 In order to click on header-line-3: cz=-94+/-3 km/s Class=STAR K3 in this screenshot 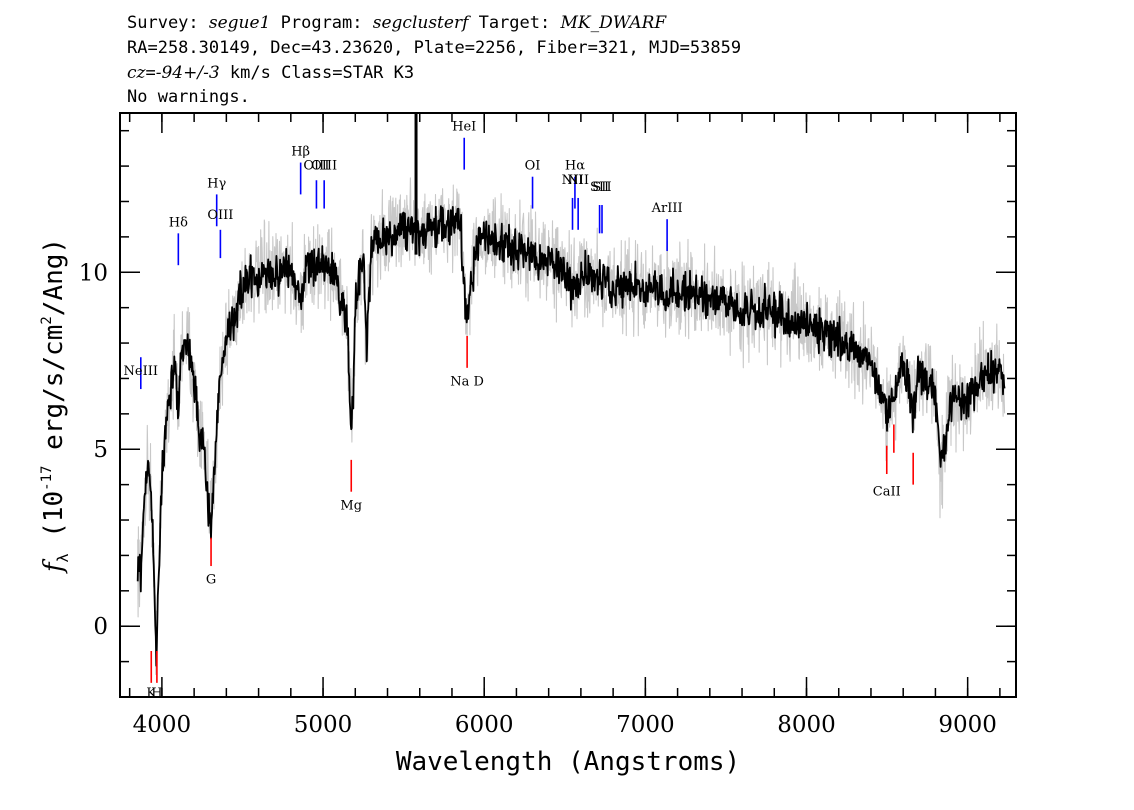, I will do `click(270, 73)`.